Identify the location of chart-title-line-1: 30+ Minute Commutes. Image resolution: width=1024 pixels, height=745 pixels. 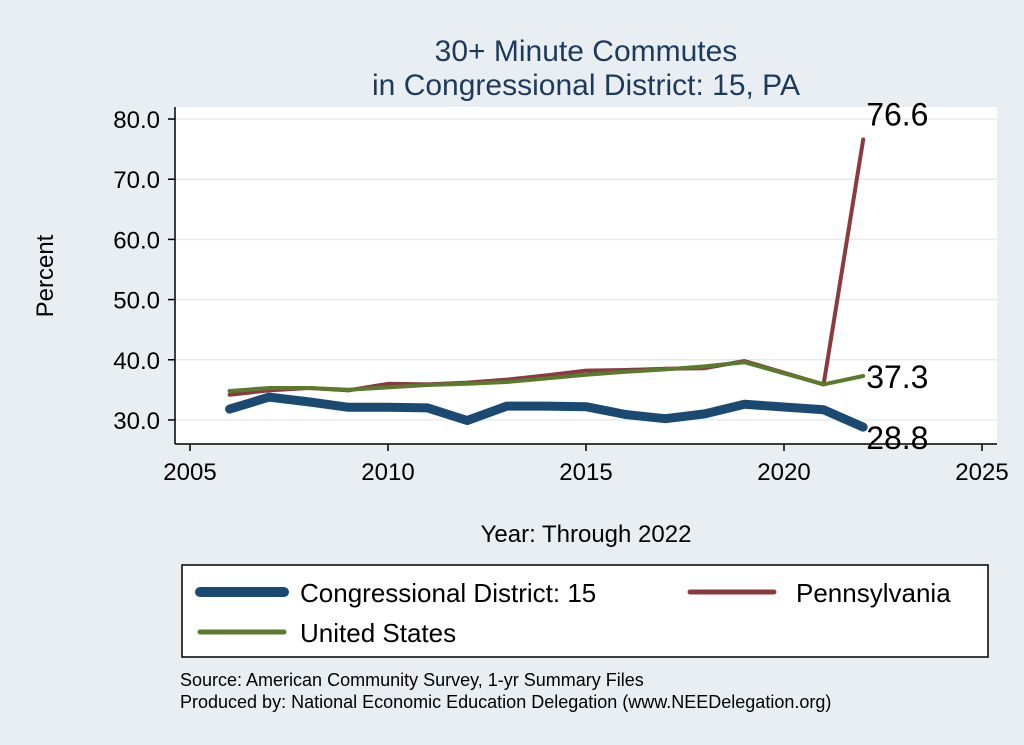
(586, 51).